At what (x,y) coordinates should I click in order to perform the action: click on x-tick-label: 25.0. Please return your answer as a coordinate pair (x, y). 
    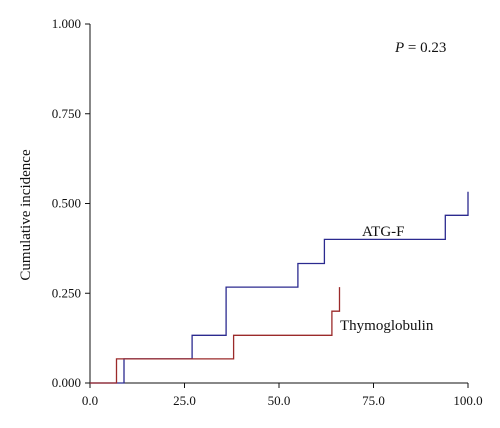
    Looking at the image, I should click on (184, 400).